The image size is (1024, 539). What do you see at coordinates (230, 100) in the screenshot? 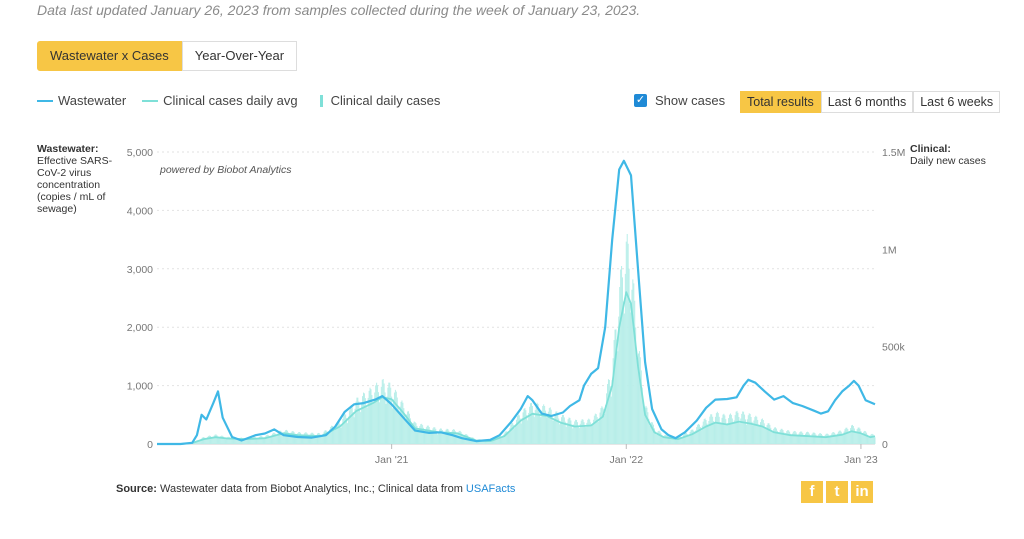
I see `legend-clinical-avg-label: Clinical cases daily avg` at bounding box center [230, 100].